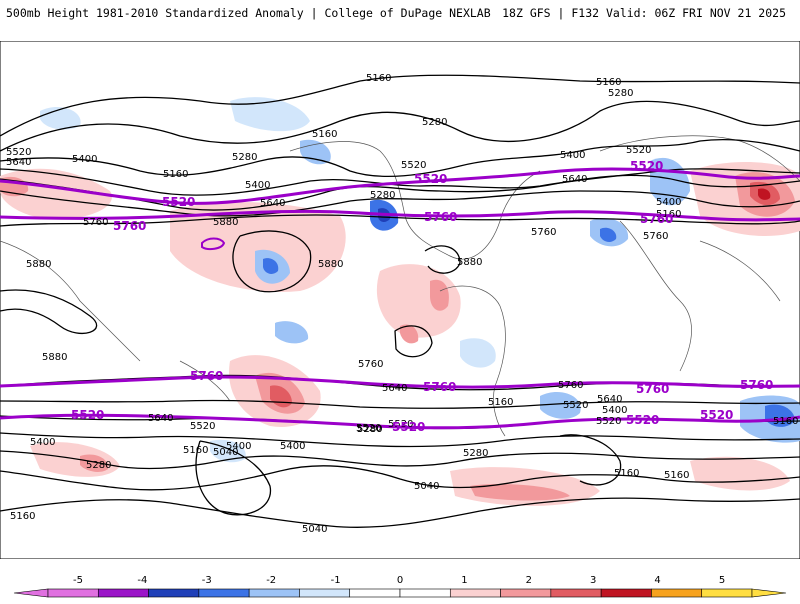 This screenshot has width=800, height=604. I want to click on colorbar-tick-label: 2, so click(529, 580).